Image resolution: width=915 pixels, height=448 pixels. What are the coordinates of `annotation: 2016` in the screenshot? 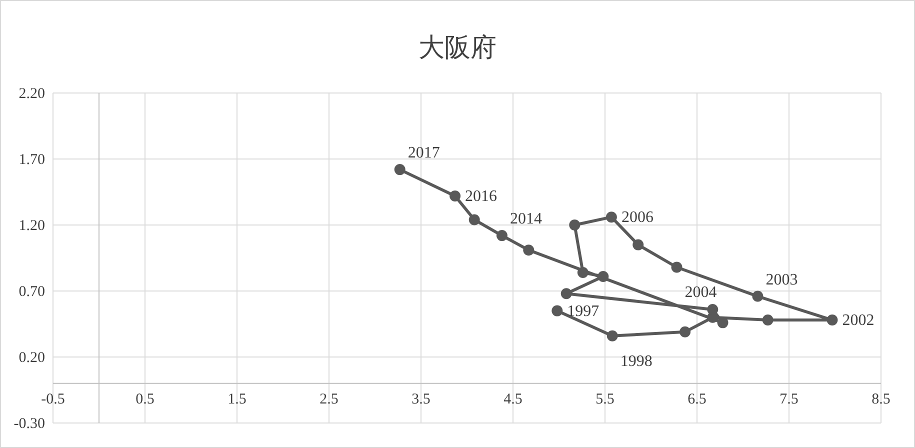 It's located at (481, 196).